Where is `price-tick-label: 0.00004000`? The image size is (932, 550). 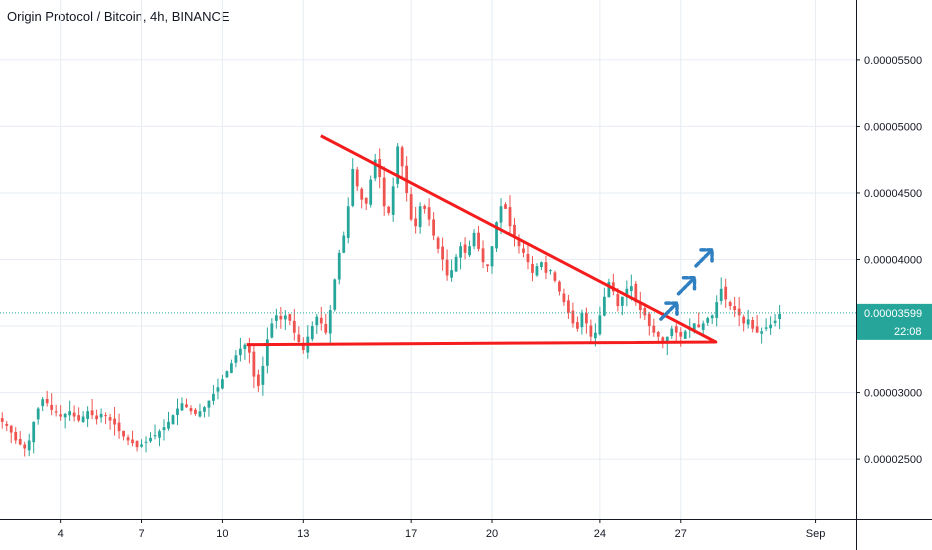 price-tick-label: 0.00004000 is located at coordinates (893, 261).